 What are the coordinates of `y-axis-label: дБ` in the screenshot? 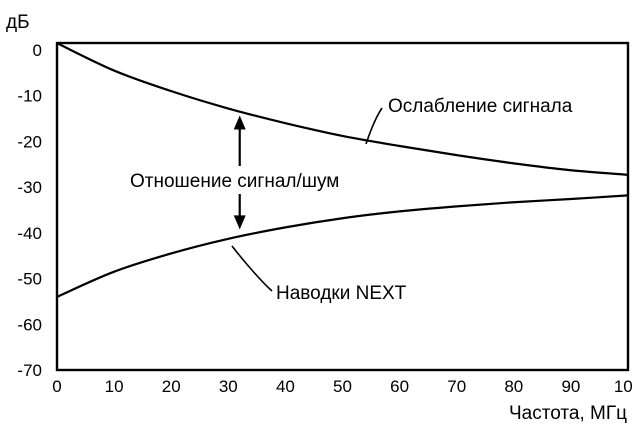 It's located at (18, 22).